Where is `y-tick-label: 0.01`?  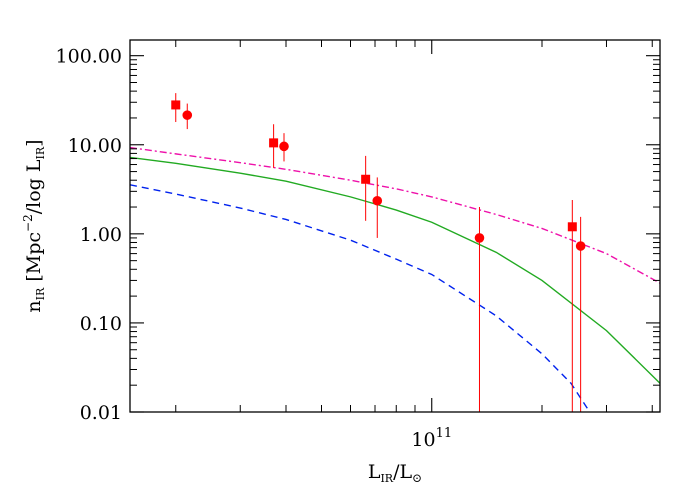
y-tick-label: 0.01 is located at coordinates (101, 413).